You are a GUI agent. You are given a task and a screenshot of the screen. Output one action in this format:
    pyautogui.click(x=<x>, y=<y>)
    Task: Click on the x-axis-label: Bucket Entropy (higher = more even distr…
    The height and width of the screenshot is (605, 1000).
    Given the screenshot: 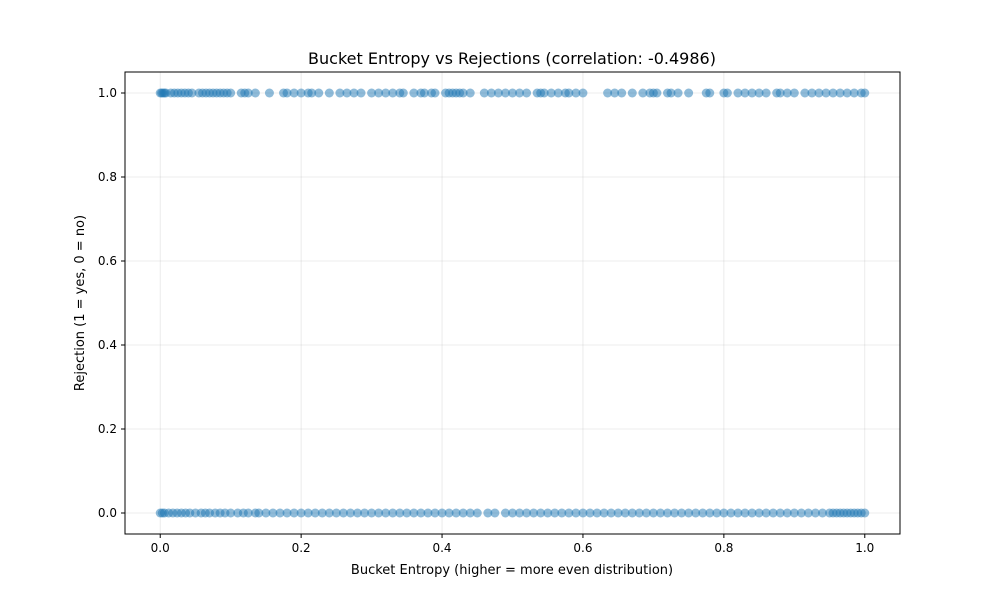 What is the action you would take?
    pyautogui.click(x=512, y=570)
    